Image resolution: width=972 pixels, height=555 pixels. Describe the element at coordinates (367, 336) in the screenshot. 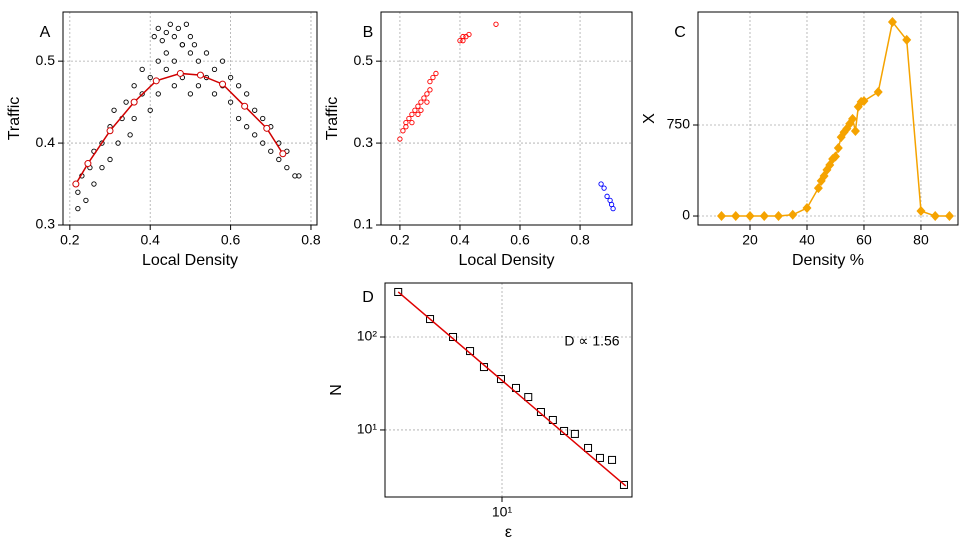

I see `y-tick-label: 10²` at that location.